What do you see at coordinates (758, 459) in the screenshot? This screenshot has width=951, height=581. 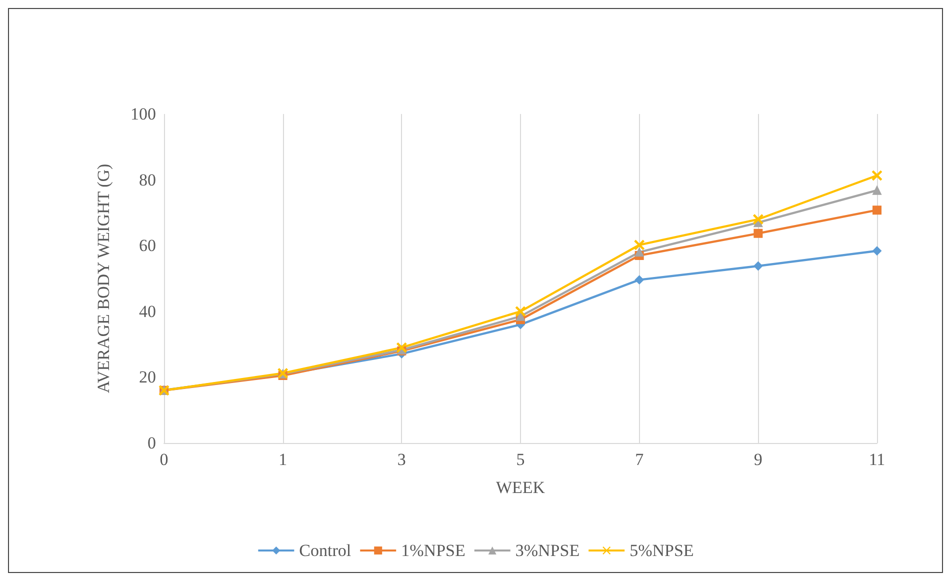 I see `x-tick-label: 9` at bounding box center [758, 459].